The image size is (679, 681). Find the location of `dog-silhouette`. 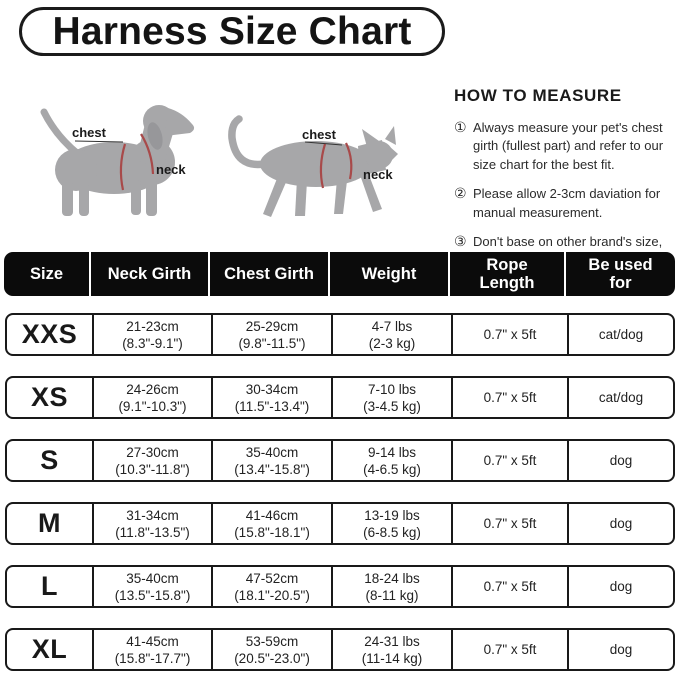

dog-silhouette is located at coordinates (117, 160).